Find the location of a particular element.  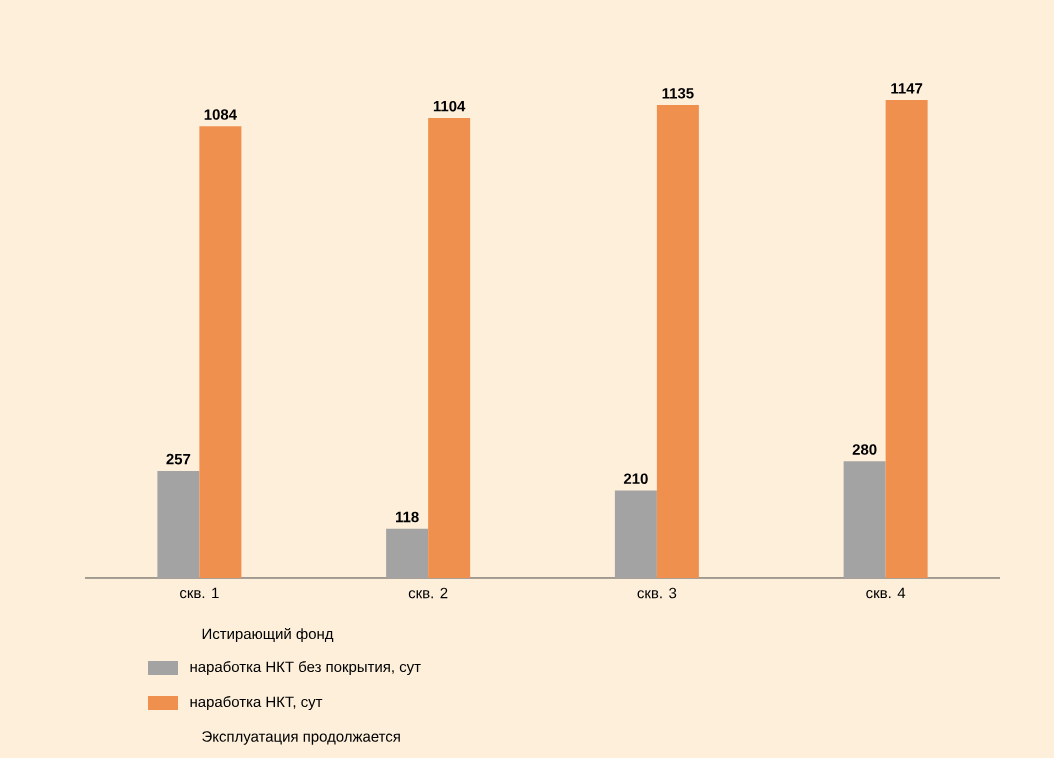

data-label: 1135 is located at coordinates (678, 93).